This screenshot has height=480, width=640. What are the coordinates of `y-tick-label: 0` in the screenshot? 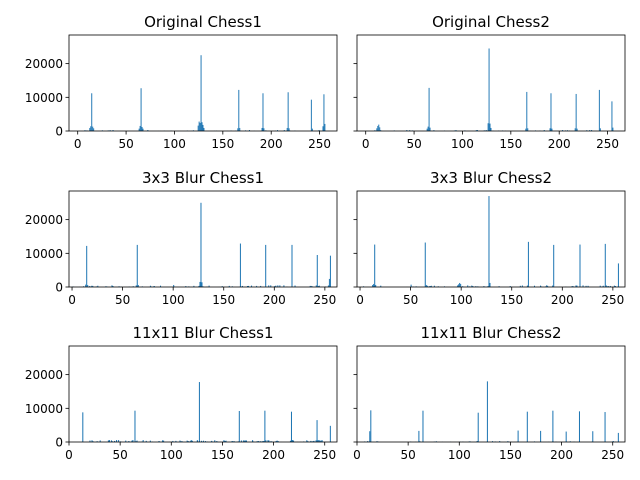 It's located at (59, 288).